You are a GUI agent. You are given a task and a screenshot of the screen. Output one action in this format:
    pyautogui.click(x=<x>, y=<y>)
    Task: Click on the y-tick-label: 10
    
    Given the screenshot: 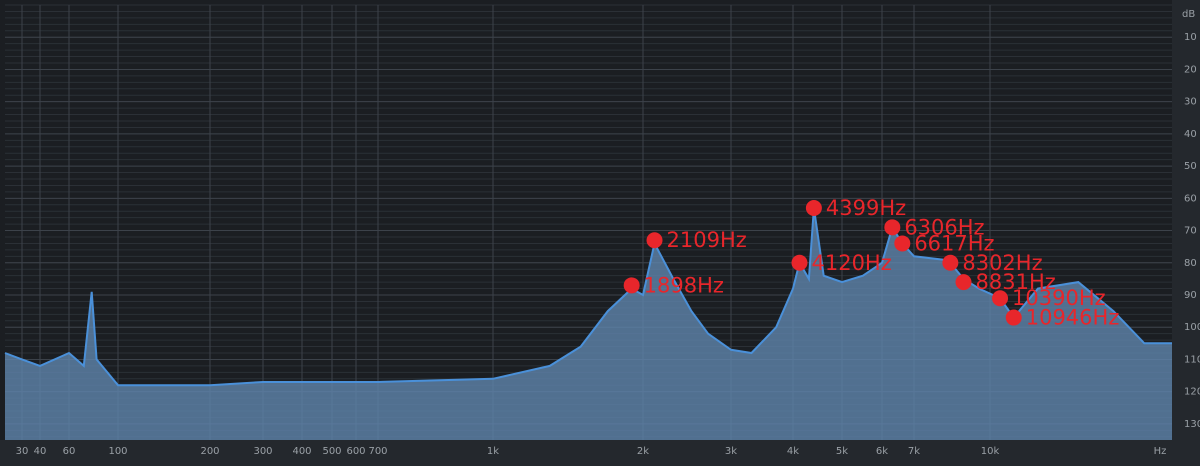 What is the action you would take?
    pyautogui.click(x=1190, y=37)
    